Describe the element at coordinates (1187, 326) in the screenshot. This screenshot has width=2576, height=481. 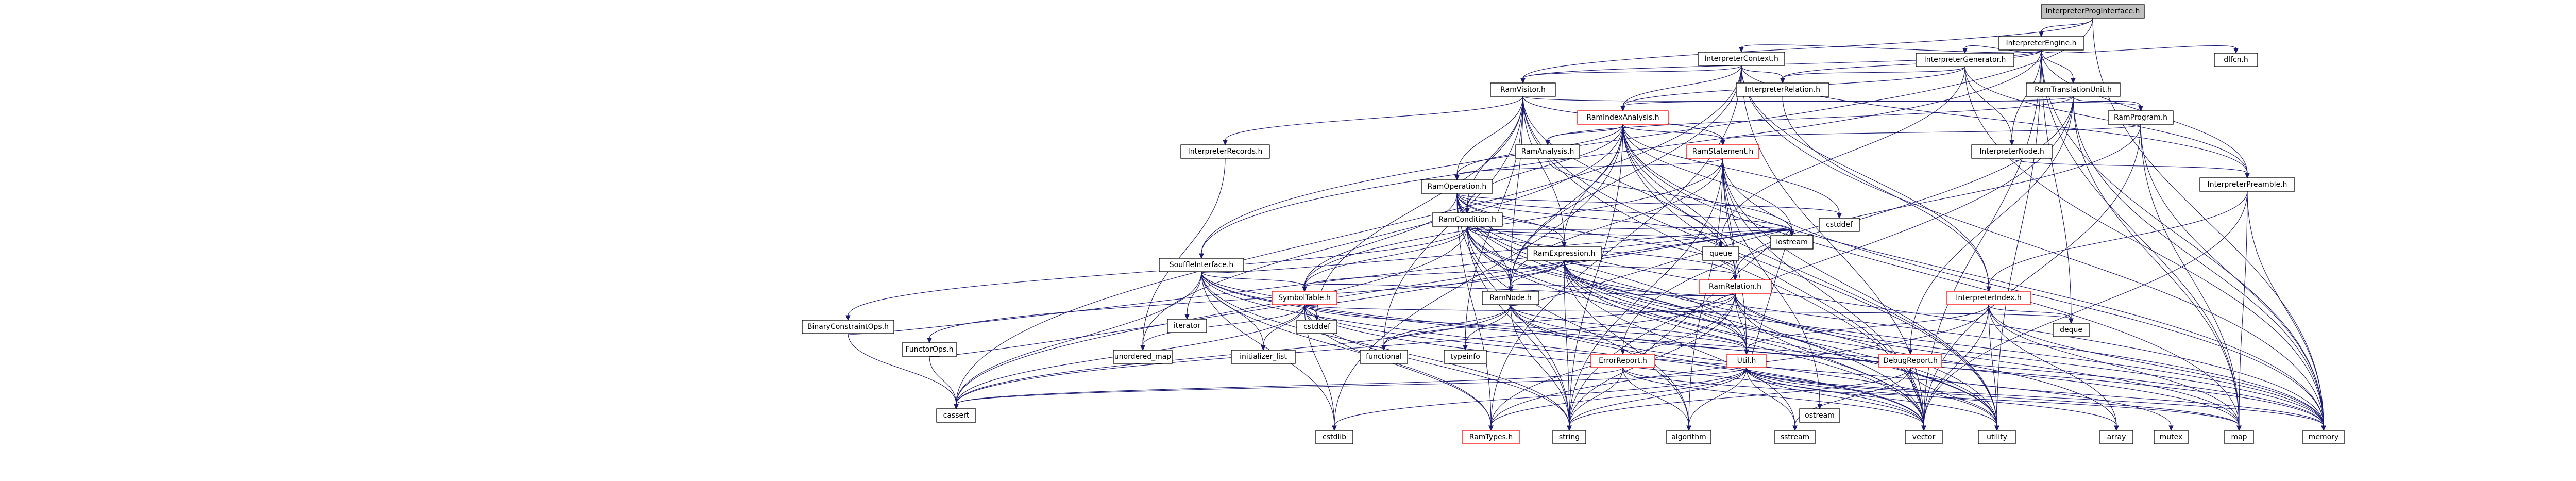
I see `node-iterator: iterator` at that location.